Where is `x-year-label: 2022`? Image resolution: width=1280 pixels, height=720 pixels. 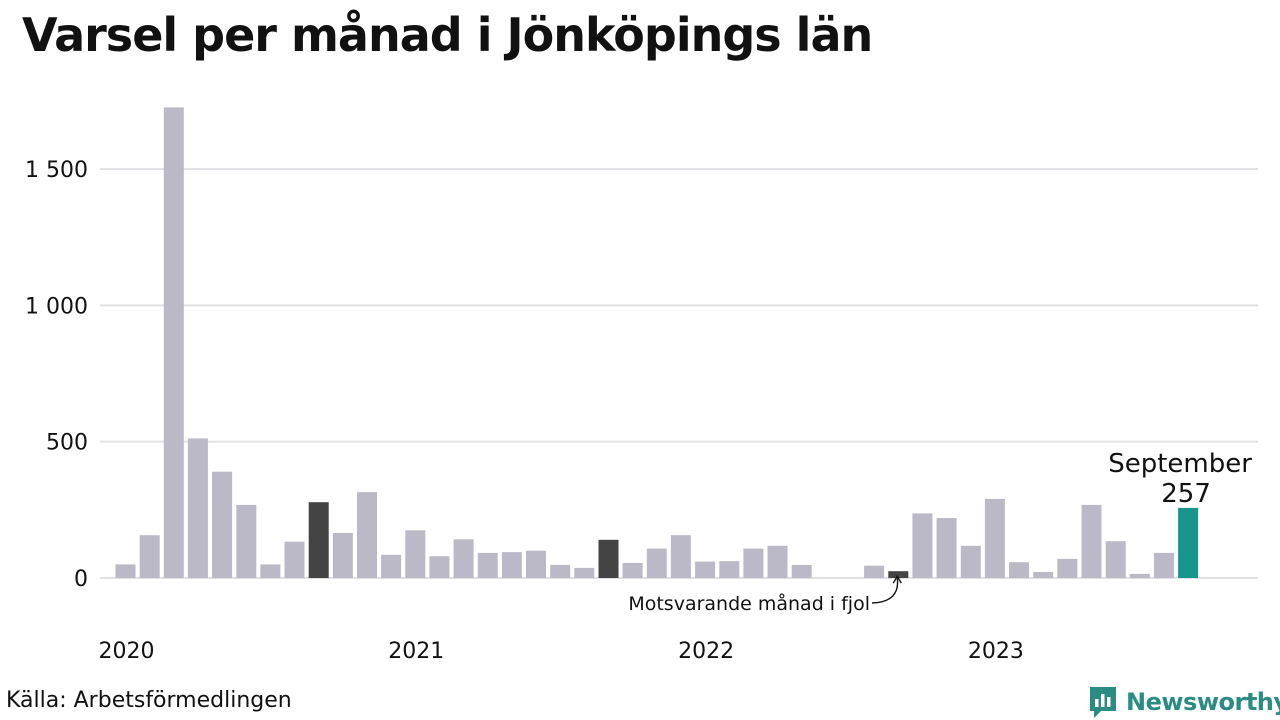
x-year-label: 2022 is located at coordinates (706, 651).